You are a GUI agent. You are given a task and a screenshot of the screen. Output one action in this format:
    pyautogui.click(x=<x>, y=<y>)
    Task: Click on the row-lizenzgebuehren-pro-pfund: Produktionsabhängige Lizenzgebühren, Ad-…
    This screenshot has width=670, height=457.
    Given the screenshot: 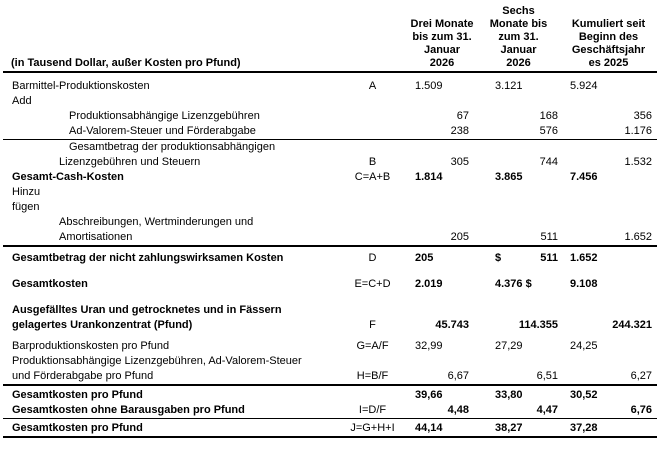 What is the action you would take?
    pyautogui.click(x=330, y=370)
    